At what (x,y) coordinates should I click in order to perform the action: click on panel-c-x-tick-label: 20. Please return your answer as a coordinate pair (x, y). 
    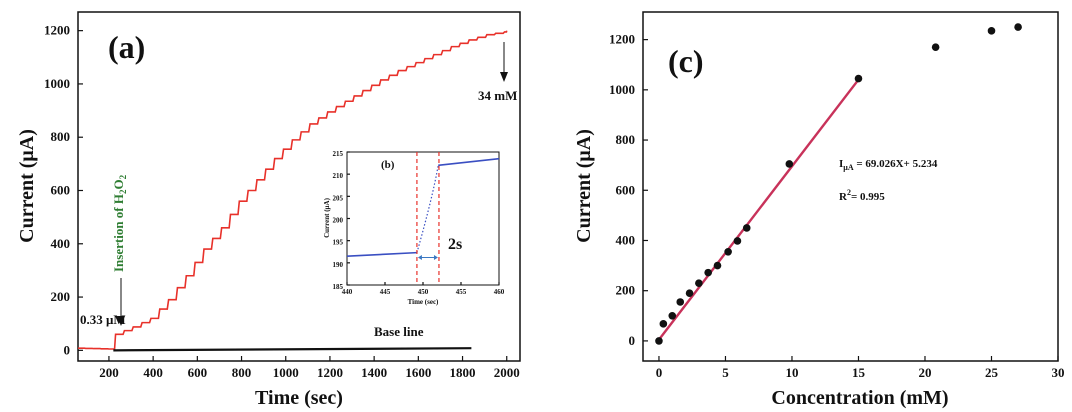
    Looking at the image, I should click on (924, 372).